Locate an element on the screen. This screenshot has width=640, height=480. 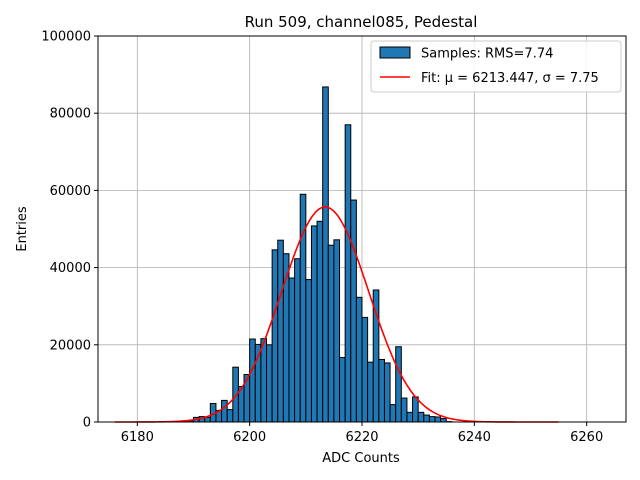
legend-label-samples: Samples: RMS=7.74 is located at coordinates (487, 54).